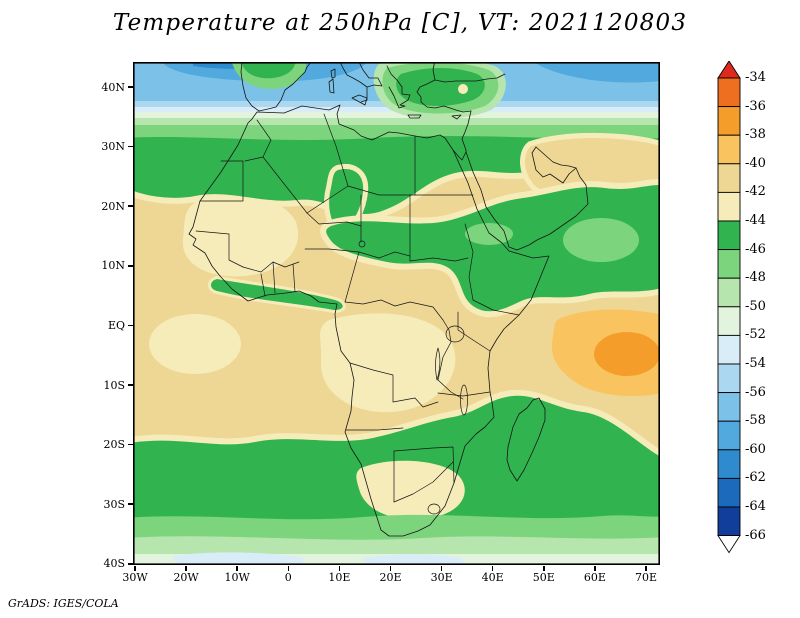 This screenshot has width=800, height=618. Describe the element at coordinates (423, 482) in the screenshot. I see `border-south-africa-north` at that location.